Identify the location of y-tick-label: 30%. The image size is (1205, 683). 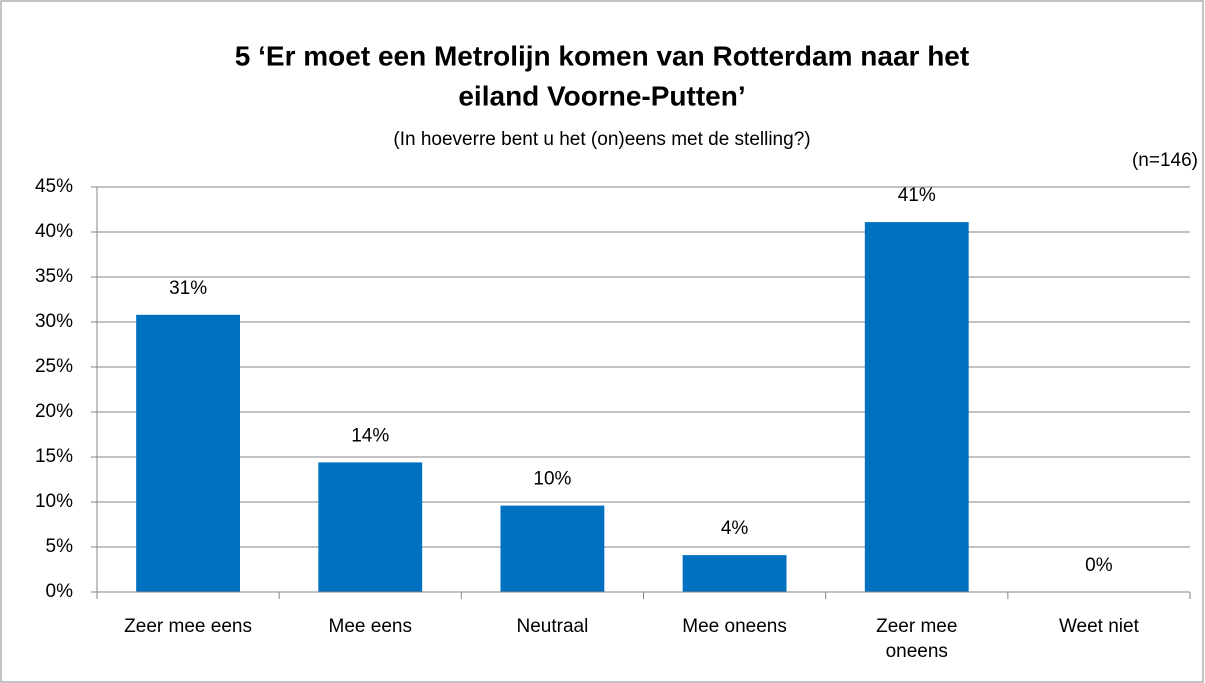
(54, 321).